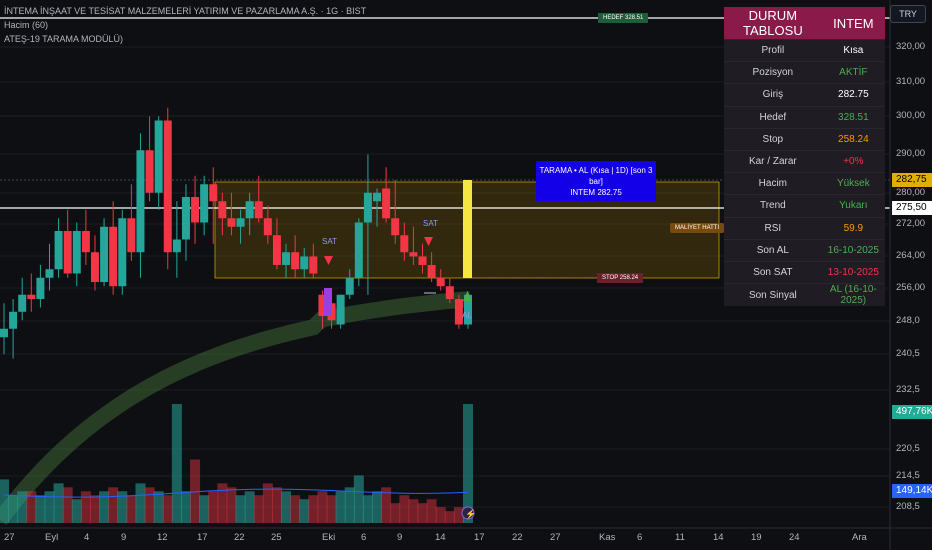  I want to click on time-axis-label: Ara, so click(859, 537).